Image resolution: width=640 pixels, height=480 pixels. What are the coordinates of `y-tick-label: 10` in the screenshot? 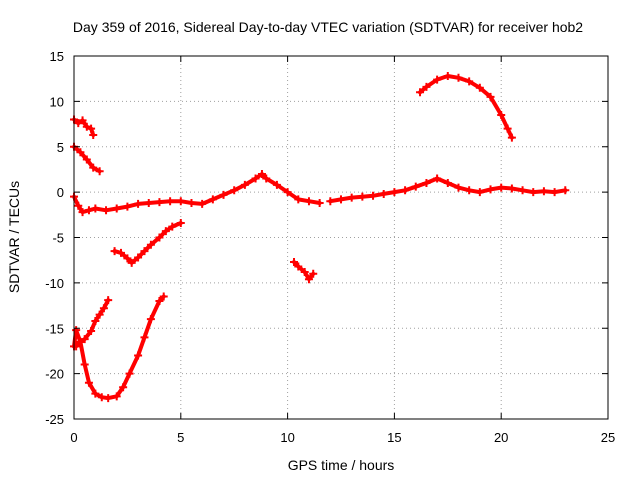 It's located at (57, 101).